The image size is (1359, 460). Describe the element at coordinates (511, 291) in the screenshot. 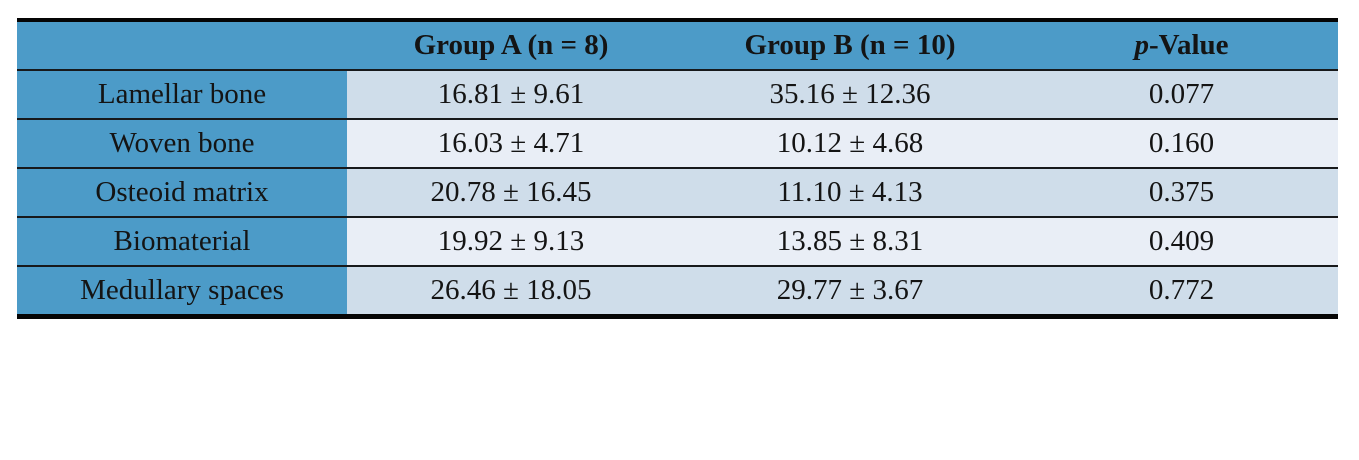

I see `group-a-value: 26.46 ± 18.05` at that location.